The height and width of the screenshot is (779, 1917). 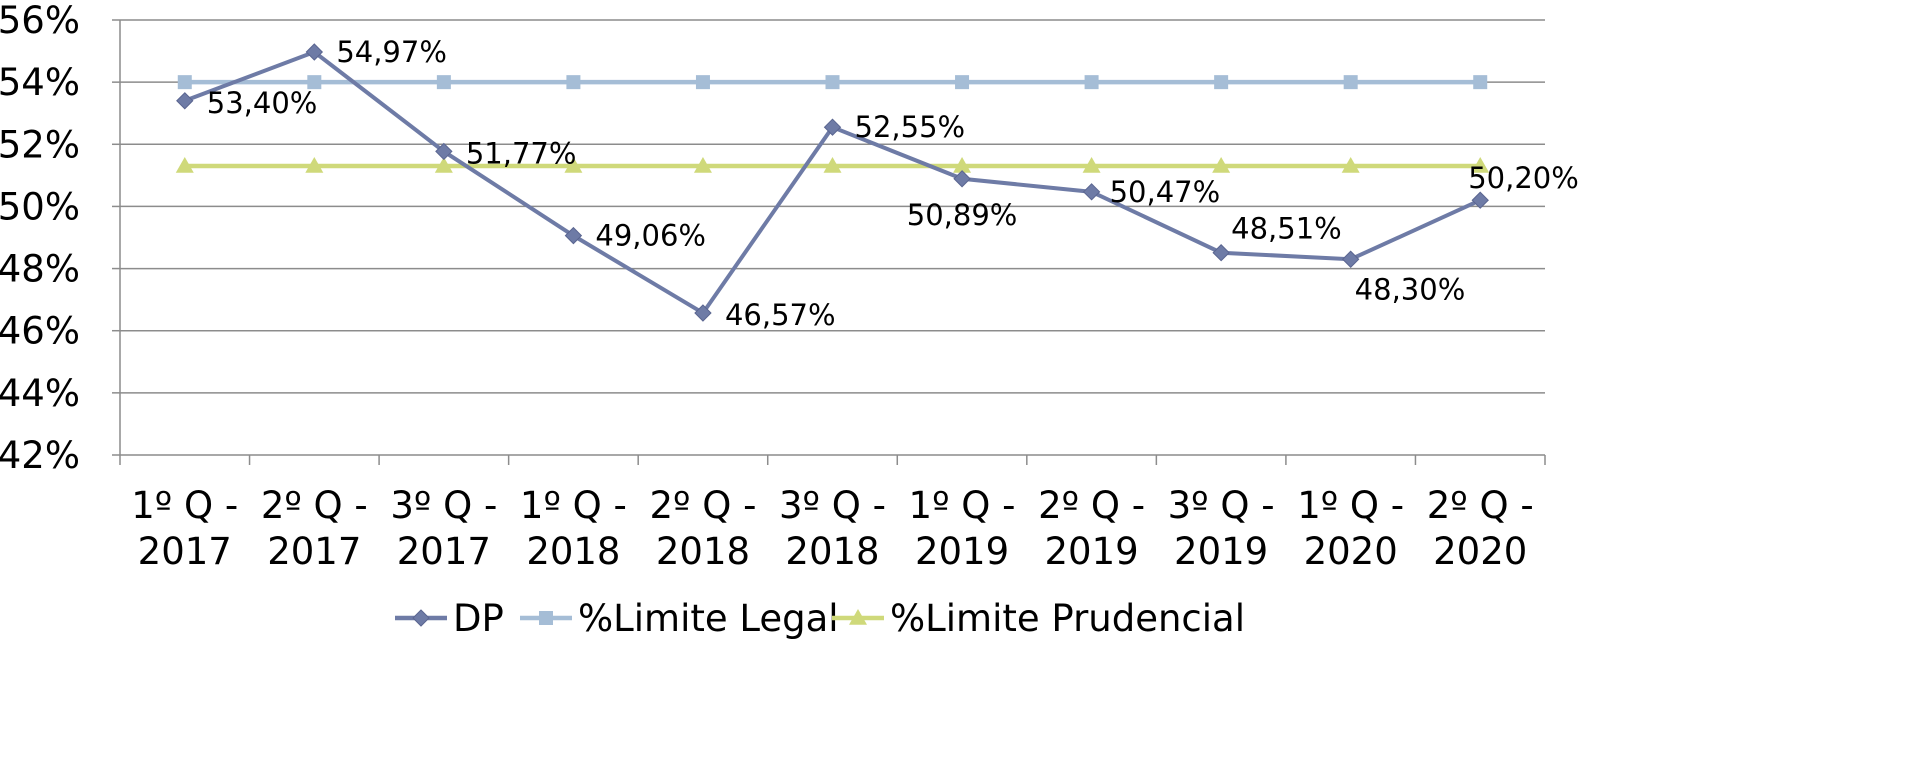 What do you see at coordinates (1410, 289) in the screenshot?
I see `data-label: 48,30%` at bounding box center [1410, 289].